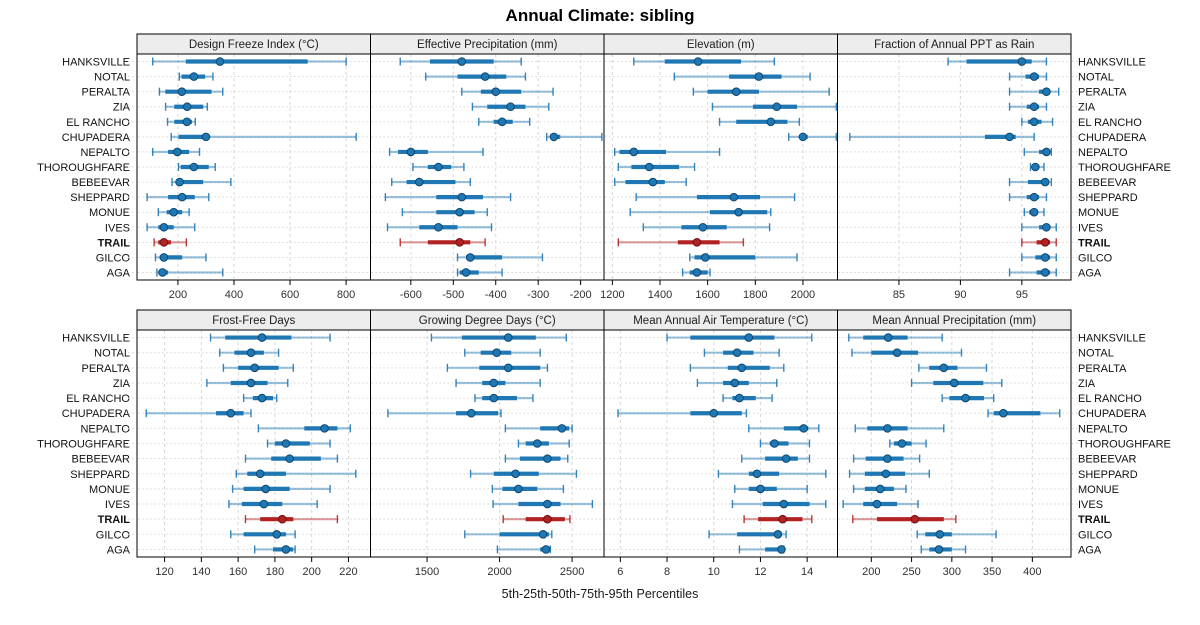 The image size is (1200, 625). I want to click on x-tick-label: 600, so click(290, 295).